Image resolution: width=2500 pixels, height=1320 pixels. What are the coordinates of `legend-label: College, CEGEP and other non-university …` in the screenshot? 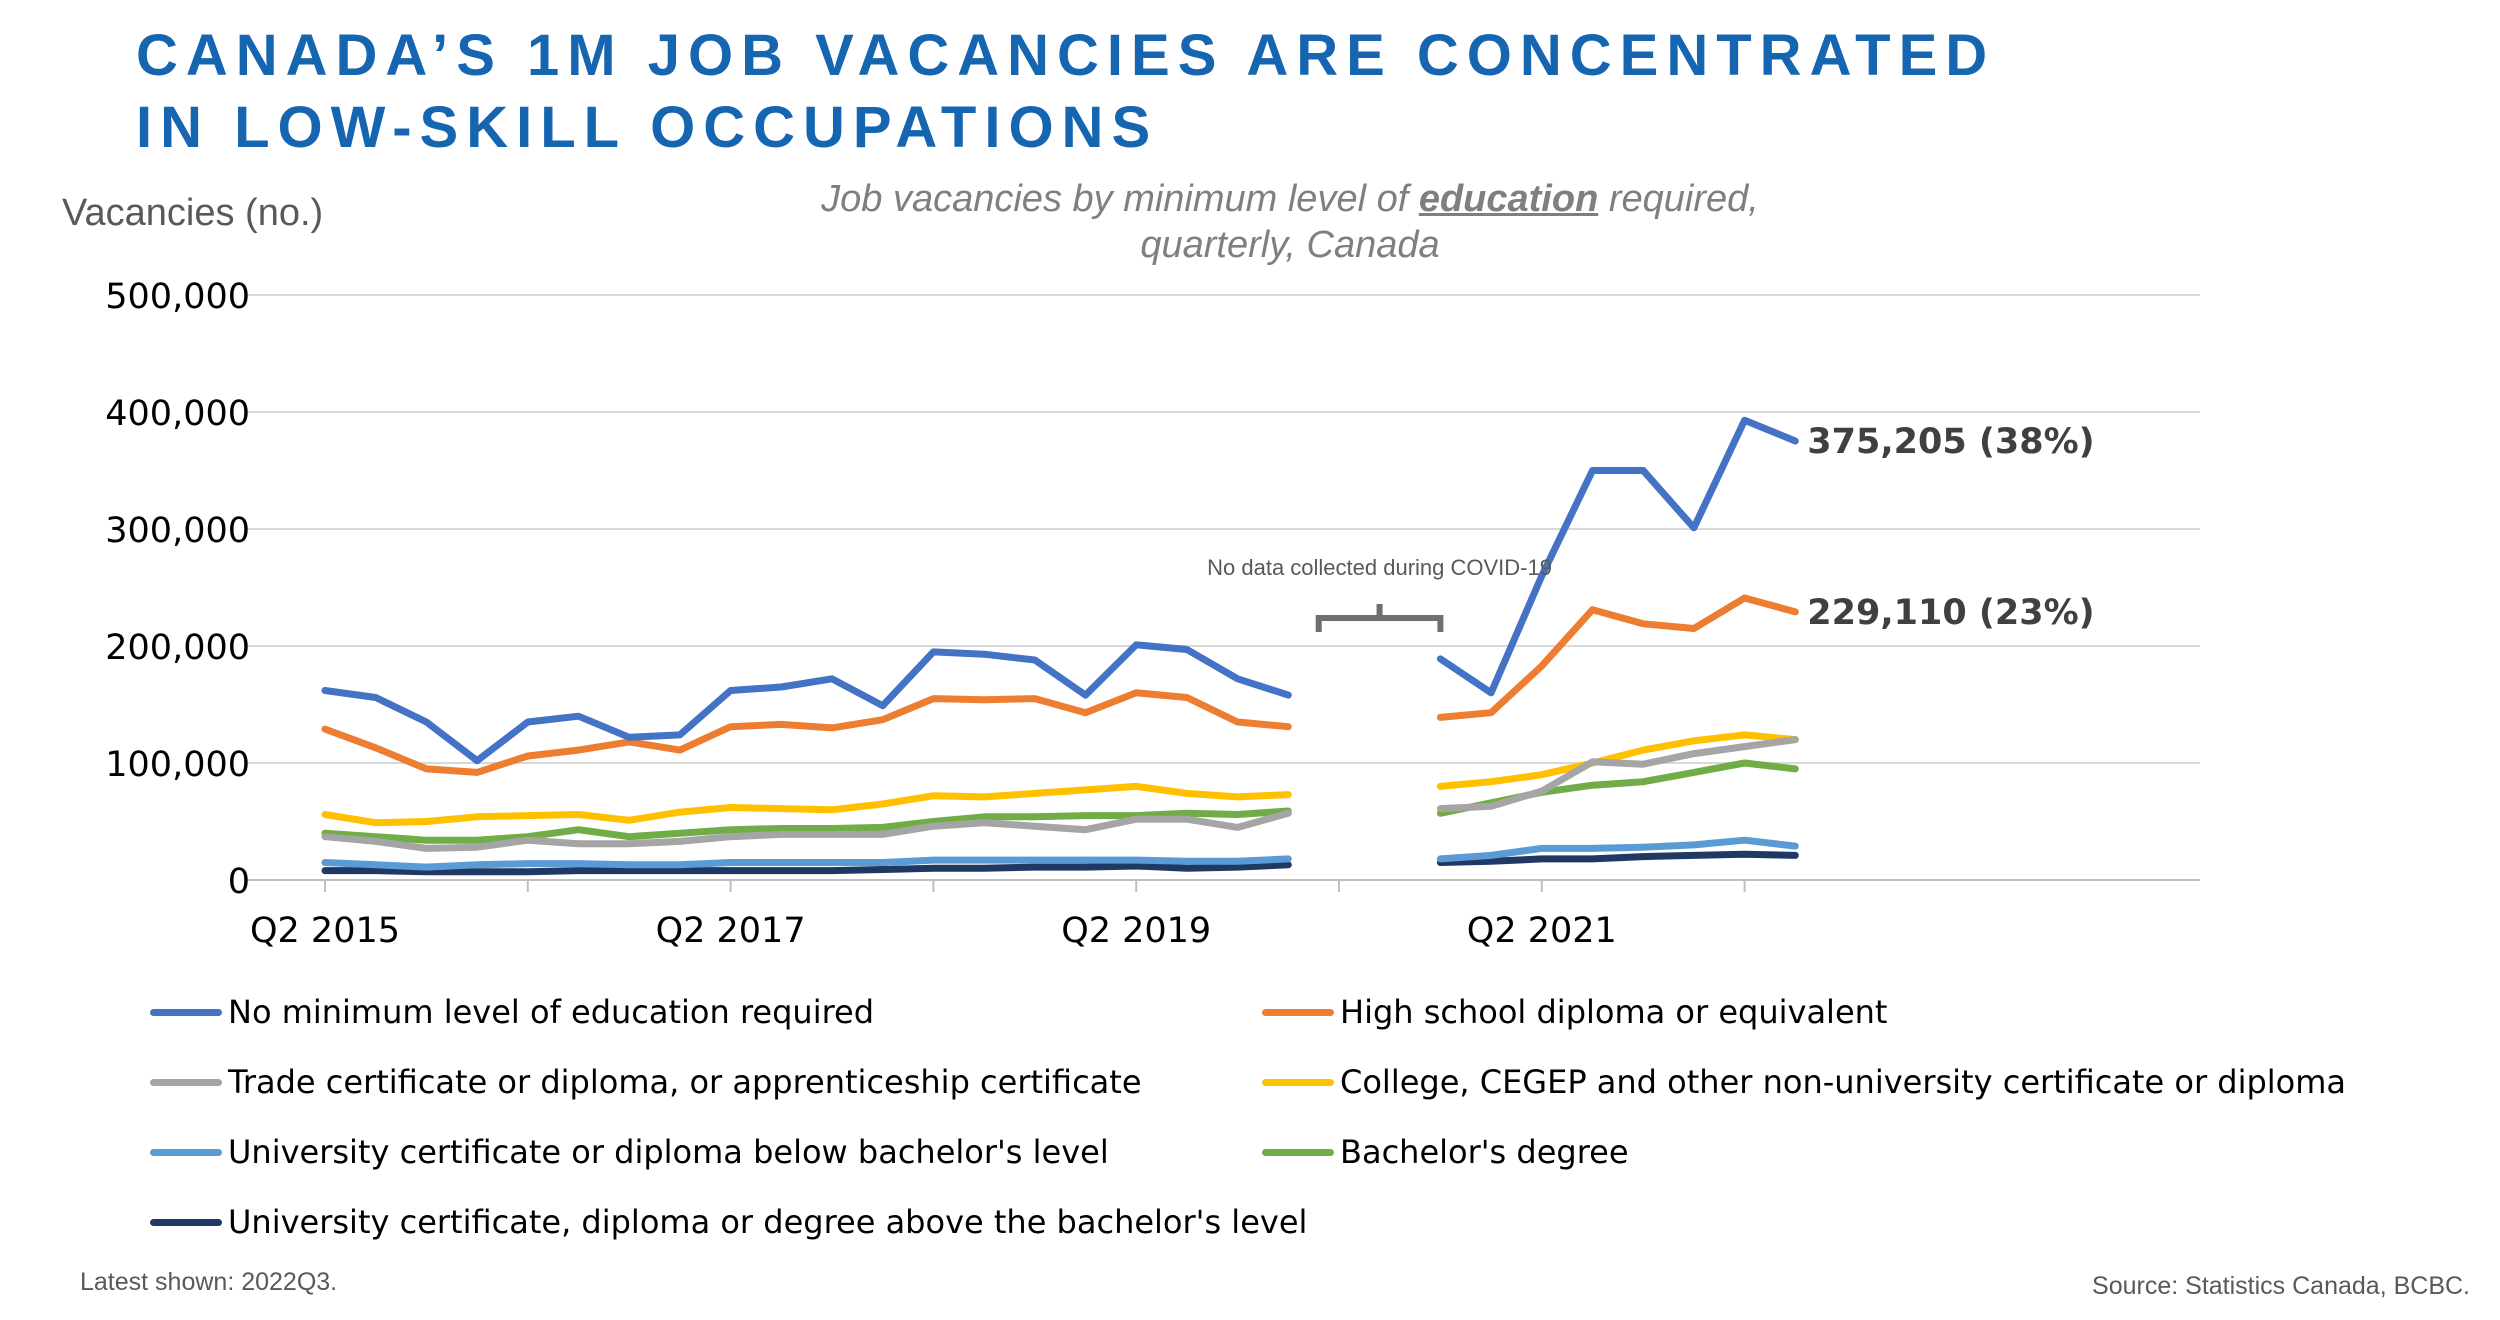 It's located at (1843, 1082).